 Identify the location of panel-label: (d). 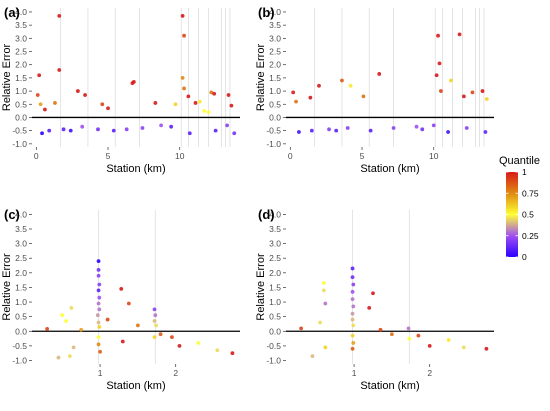
(266, 214).